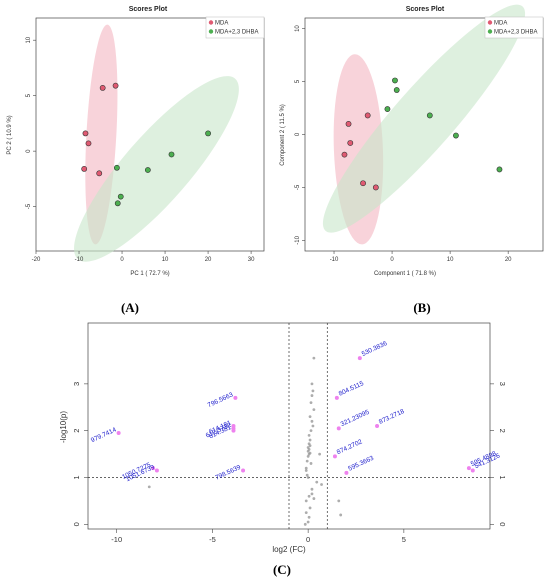  Describe the element at coordinates (514, 27) in the screenshot. I see `panel-b-legend: MDA MDA+2,3 DHBA` at that location.